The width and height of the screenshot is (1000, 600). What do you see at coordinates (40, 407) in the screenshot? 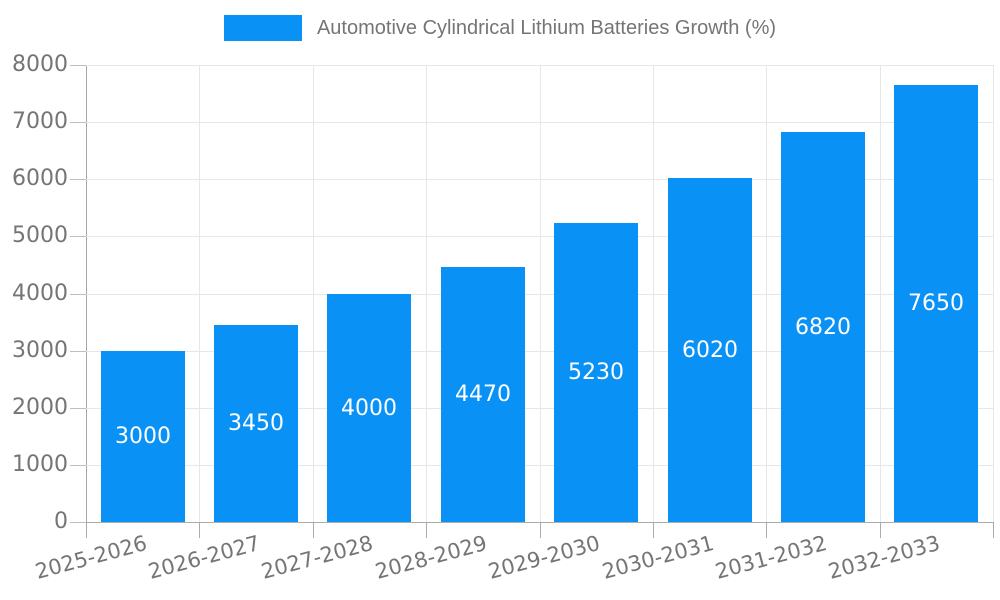
I see `y-axis-label: 2000` at bounding box center [40, 407].